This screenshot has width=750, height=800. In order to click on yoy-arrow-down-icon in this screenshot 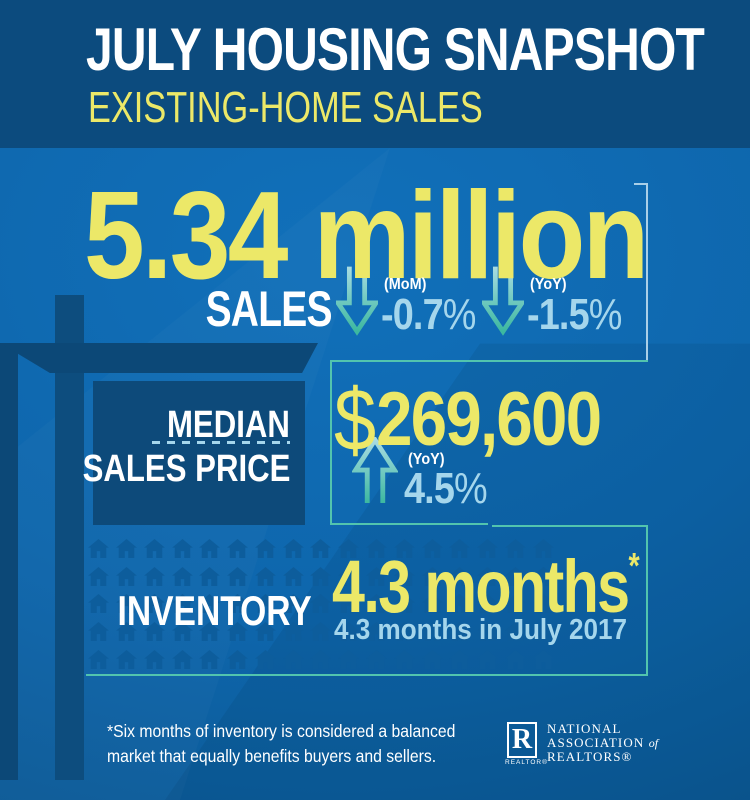, I will do `click(503, 301)`.